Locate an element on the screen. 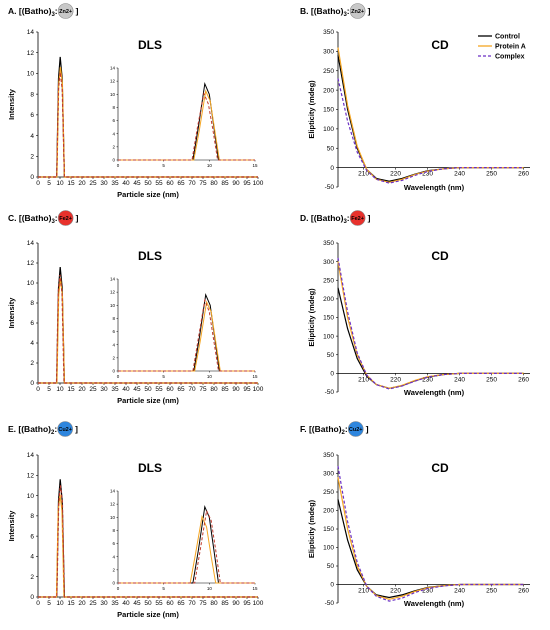 Image resolution: width=550 pixels, height=630 pixels. y-axis-label: Elipticity (mdeg) is located at coordinates (311, 317).